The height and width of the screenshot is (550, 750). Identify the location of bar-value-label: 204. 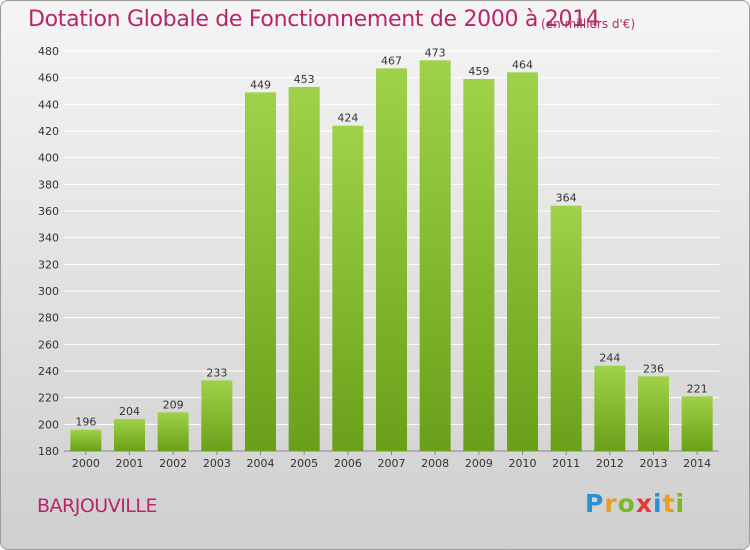
(129, 411).